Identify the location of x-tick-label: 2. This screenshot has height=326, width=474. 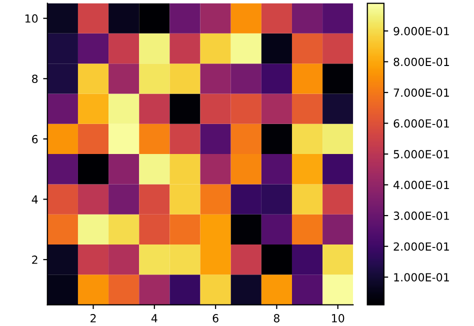
(93, 318).